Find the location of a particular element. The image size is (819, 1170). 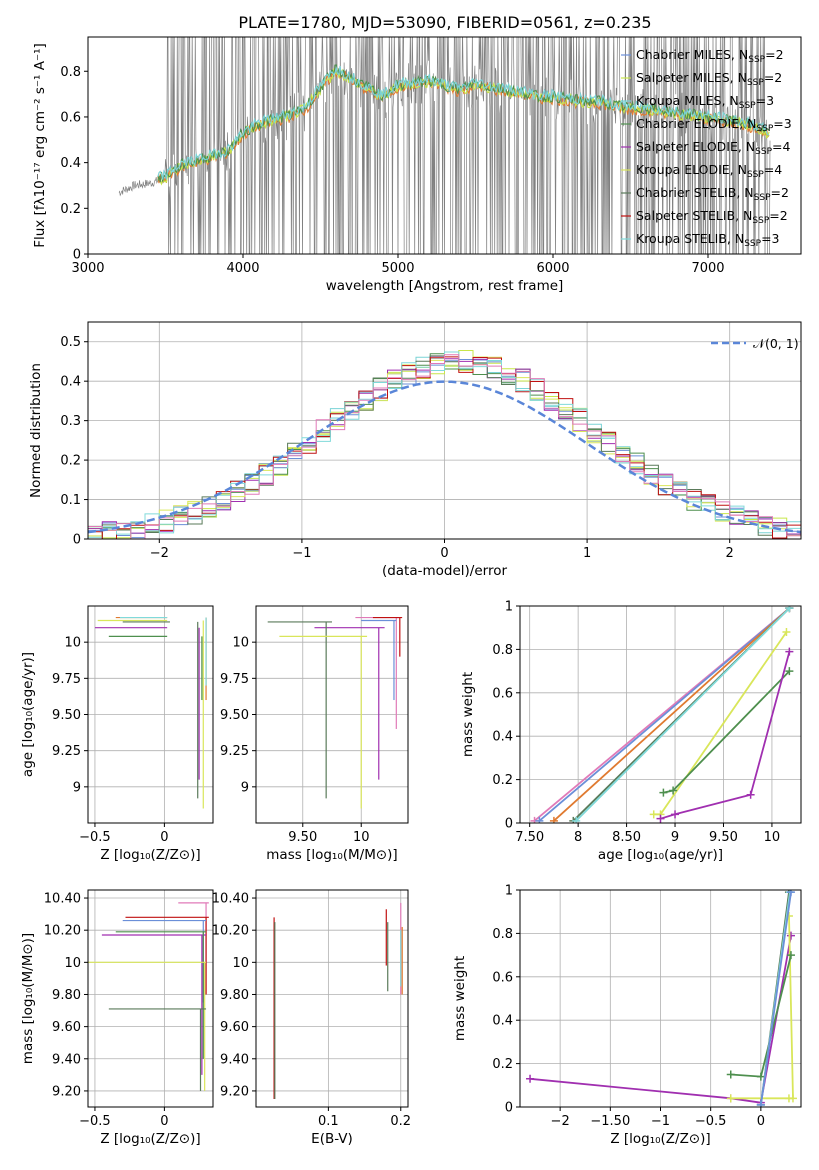

x-tick-label: 10 is located at coordinates (772, 837).